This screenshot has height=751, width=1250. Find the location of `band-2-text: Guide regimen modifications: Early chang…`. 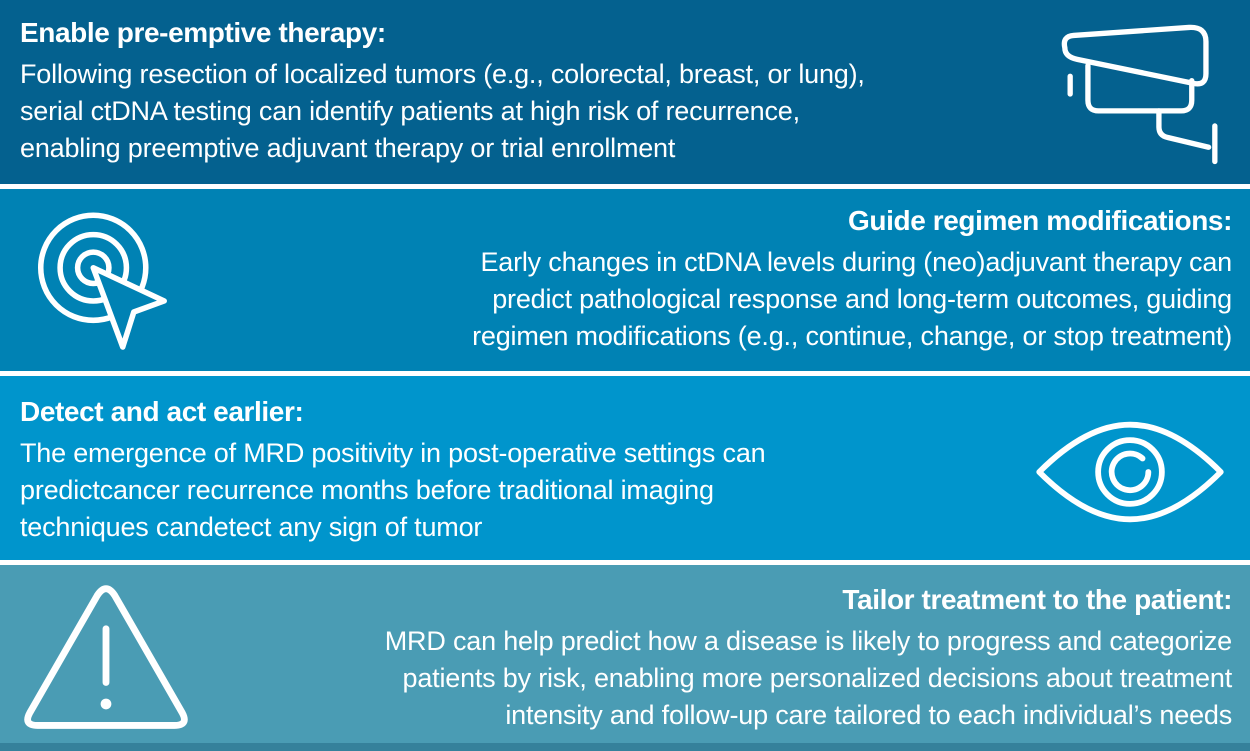

band-2-text: Guide regimen modifications: Early chang… is located at coordinates (852, 278).